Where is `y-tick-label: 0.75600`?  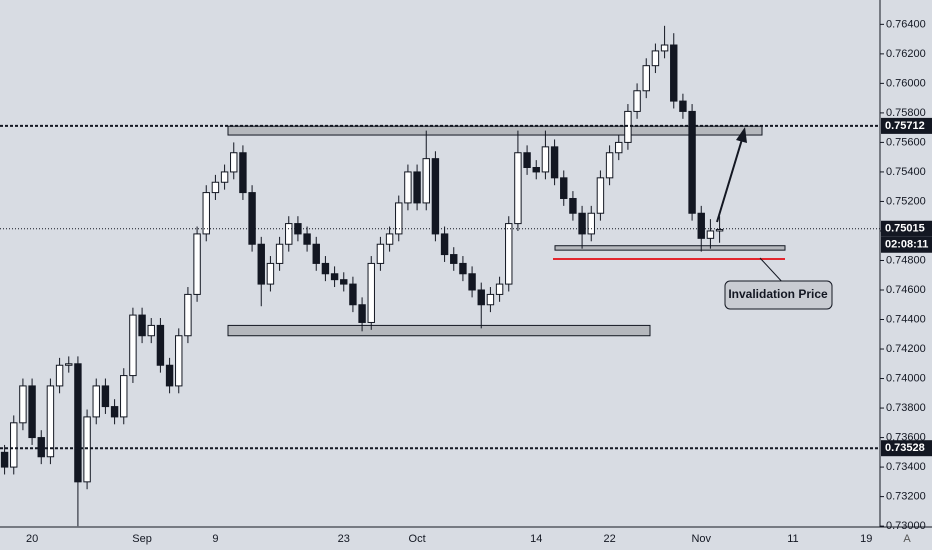
y-tick-label: 0.75600 is located at coordinates (906, 142).